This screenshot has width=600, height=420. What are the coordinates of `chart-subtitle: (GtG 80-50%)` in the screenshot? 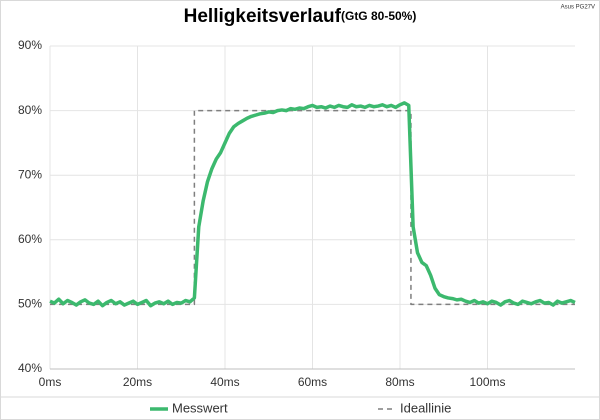 It's located at (378, 16).